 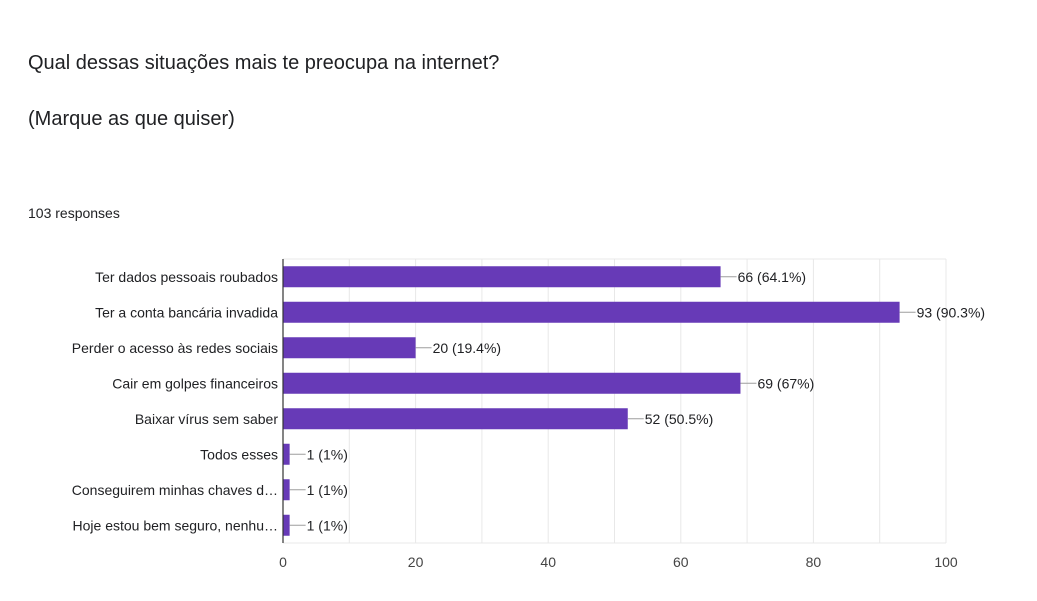 I want to click on category-label: Ter a conta bancária invadida, so click(x=186, y=312).